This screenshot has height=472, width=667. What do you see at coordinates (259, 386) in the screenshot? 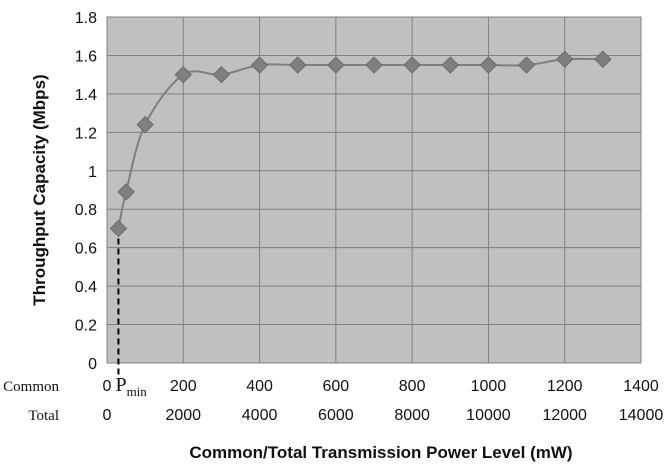
I see `x-tick-label-r0-2: 400` at bounding box center [259, 386].